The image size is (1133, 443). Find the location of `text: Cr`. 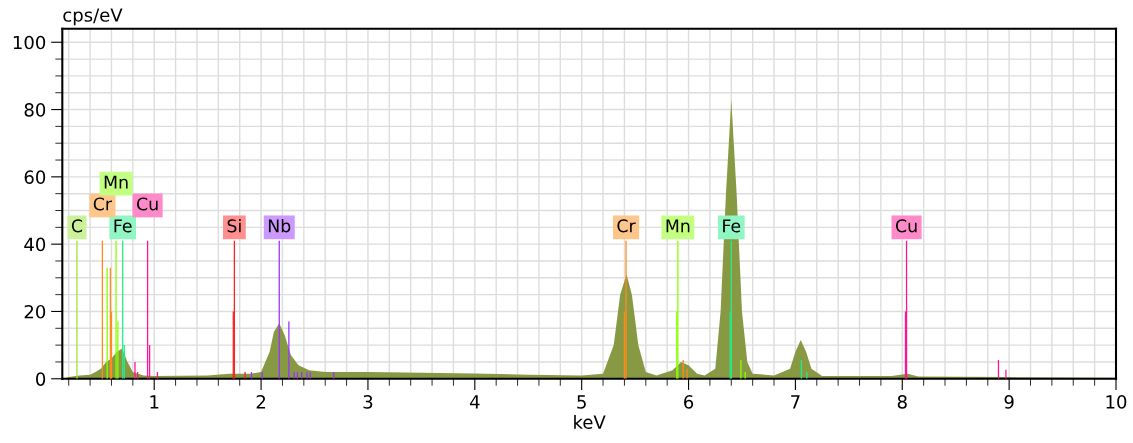

text: Cr is located at coordinates (103, 204).